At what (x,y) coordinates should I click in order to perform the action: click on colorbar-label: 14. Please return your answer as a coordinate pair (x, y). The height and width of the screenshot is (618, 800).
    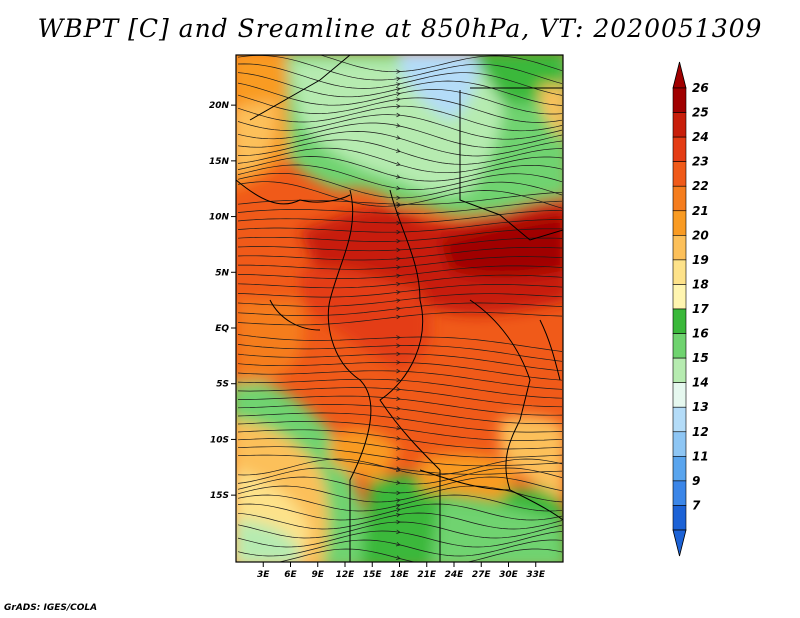
    Looking at the image, I should click on (700, 383).